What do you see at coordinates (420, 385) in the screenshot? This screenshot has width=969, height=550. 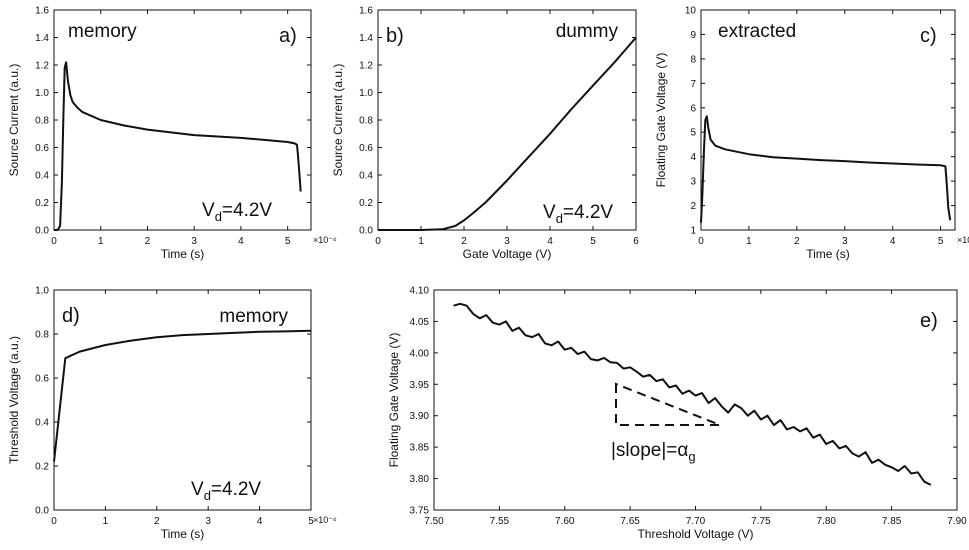 I see `y-tick-label: 3.95` at bounding box center [420, 385].